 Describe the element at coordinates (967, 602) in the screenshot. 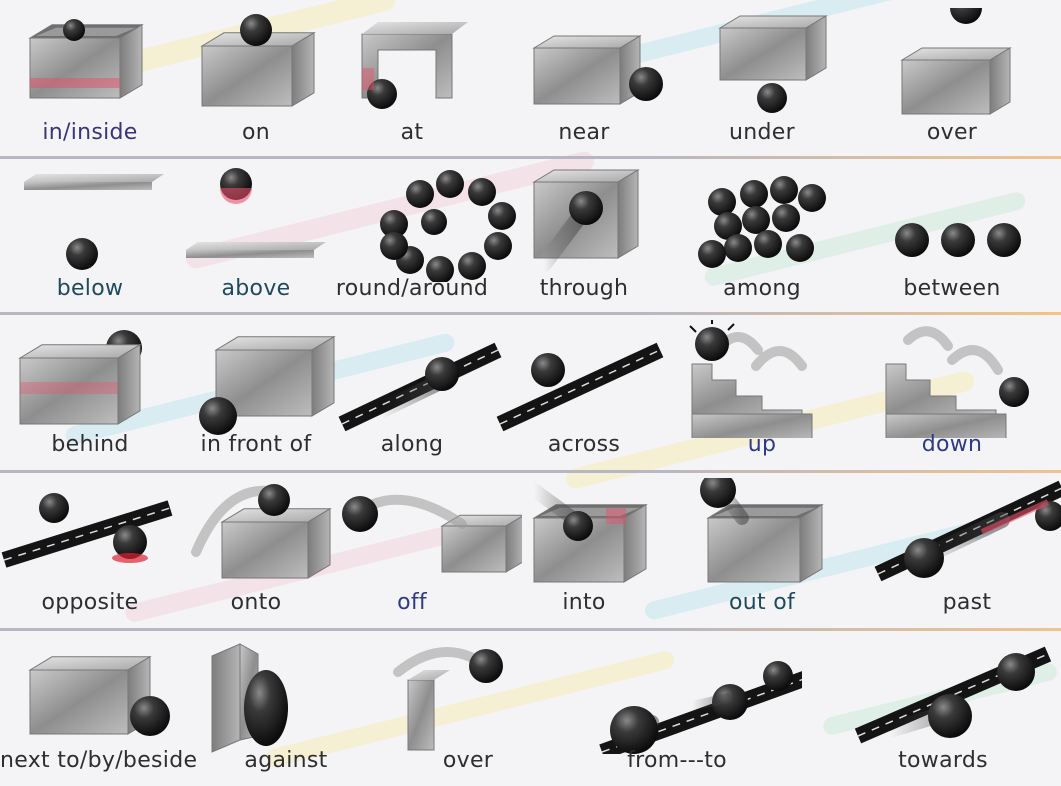

I see `preposition-label: past` at that location.